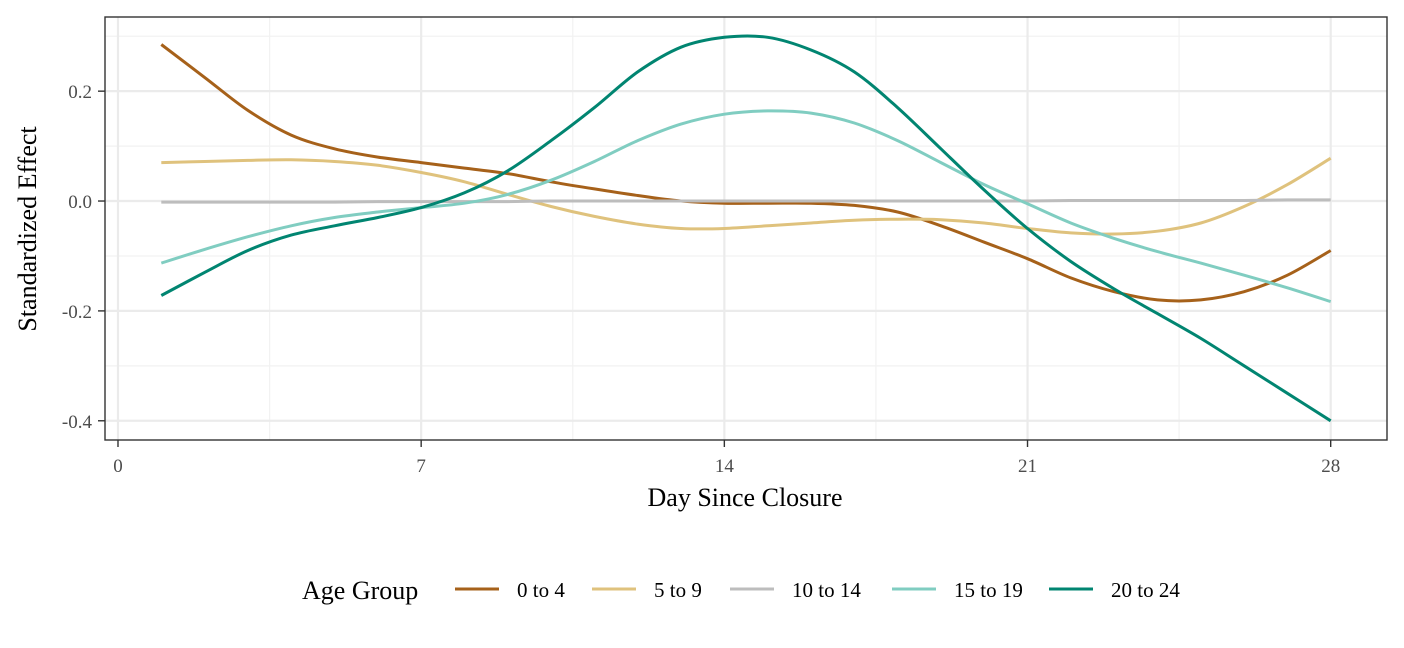 The image size is (1404, 648). I want to click on x-tick-label-0: 0, so click(118, 466).